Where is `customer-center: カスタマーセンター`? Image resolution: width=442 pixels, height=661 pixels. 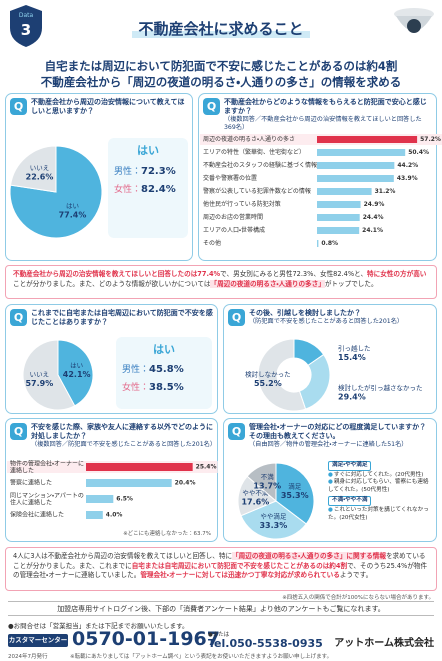 customer-center: カスタマーセンター is located at coordinates (38, 640).